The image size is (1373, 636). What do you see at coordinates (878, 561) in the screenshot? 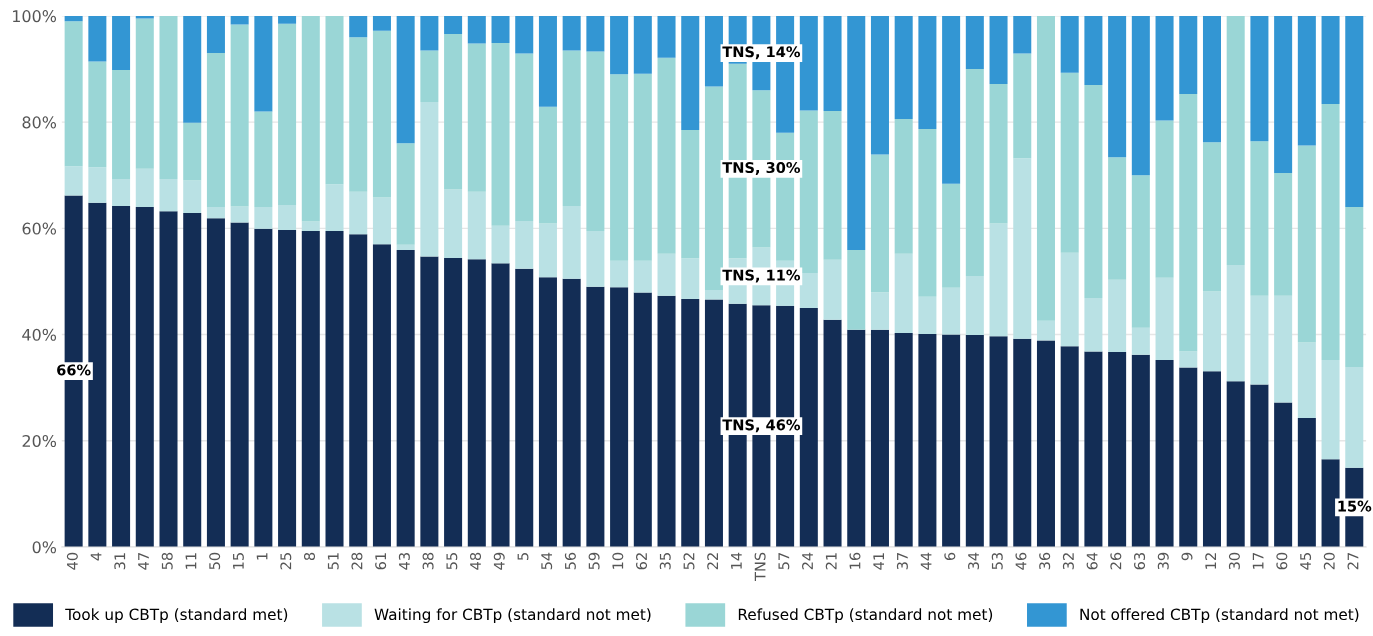
I see `x-tick-label: 41` at bounding box center [878, 561].